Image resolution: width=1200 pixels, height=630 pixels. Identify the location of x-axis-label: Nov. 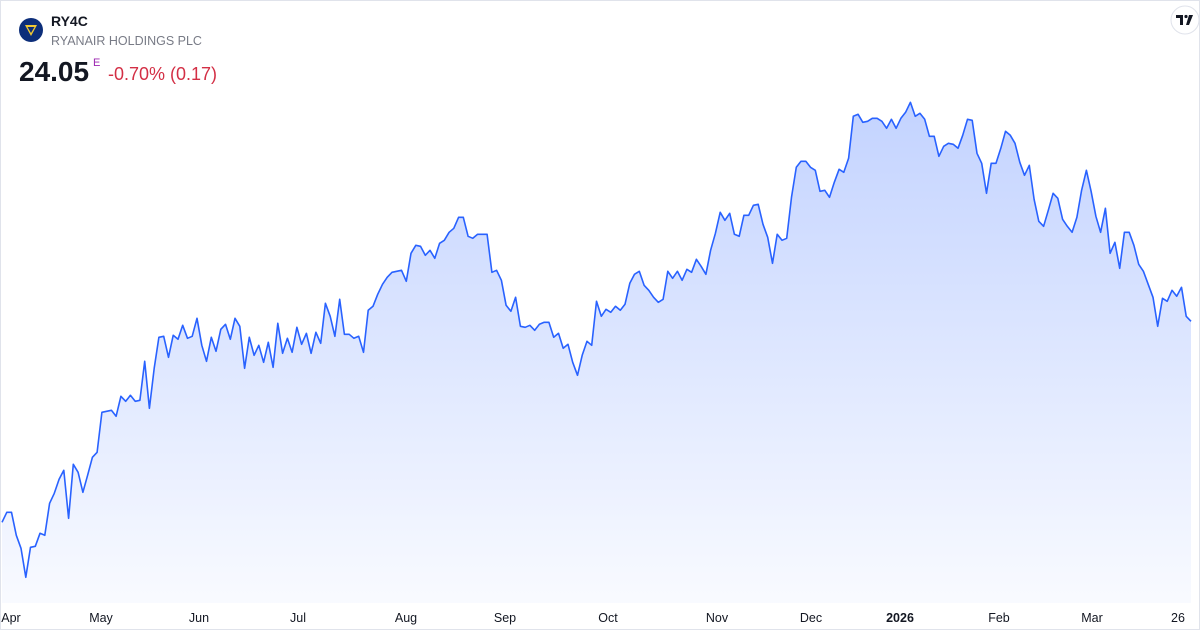
(717, 618).